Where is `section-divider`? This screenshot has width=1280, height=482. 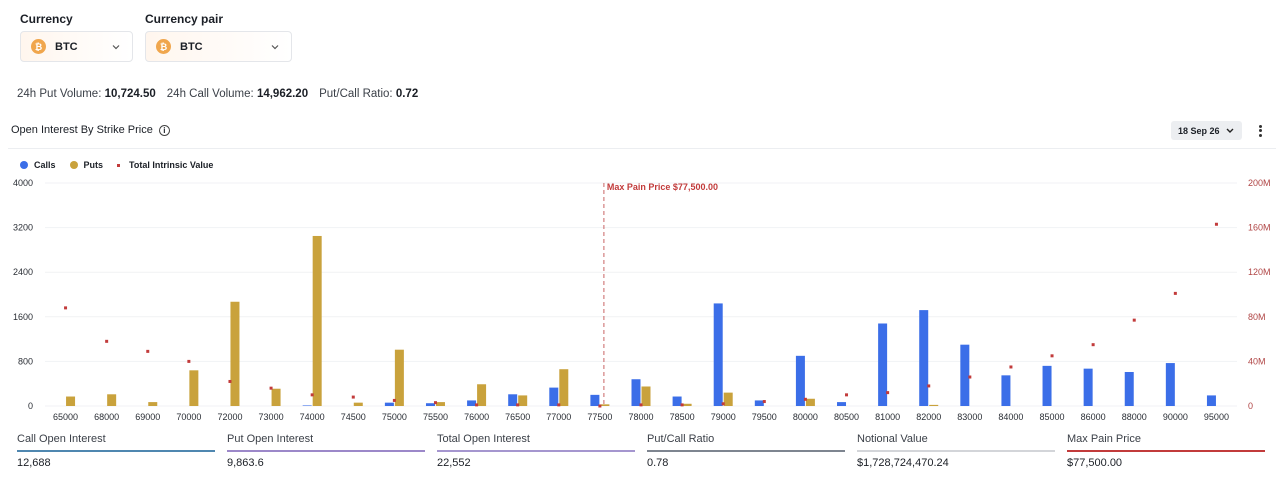 section-divider is located at coordinates (642, 148).